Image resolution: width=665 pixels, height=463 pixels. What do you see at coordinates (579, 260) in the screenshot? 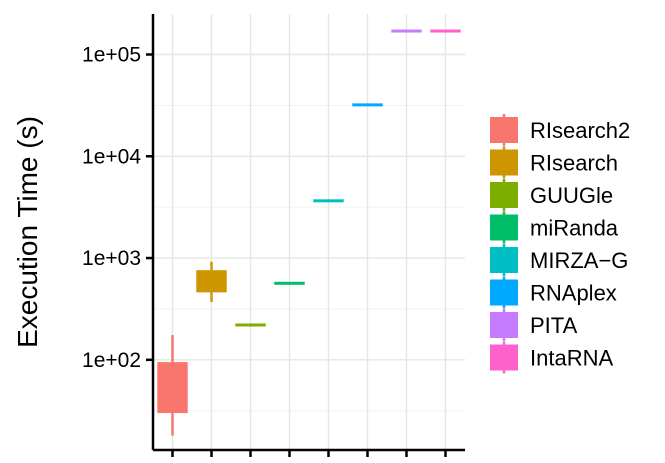
I see `legend-label: MIRZA−G` at bounding box center [579, 260].